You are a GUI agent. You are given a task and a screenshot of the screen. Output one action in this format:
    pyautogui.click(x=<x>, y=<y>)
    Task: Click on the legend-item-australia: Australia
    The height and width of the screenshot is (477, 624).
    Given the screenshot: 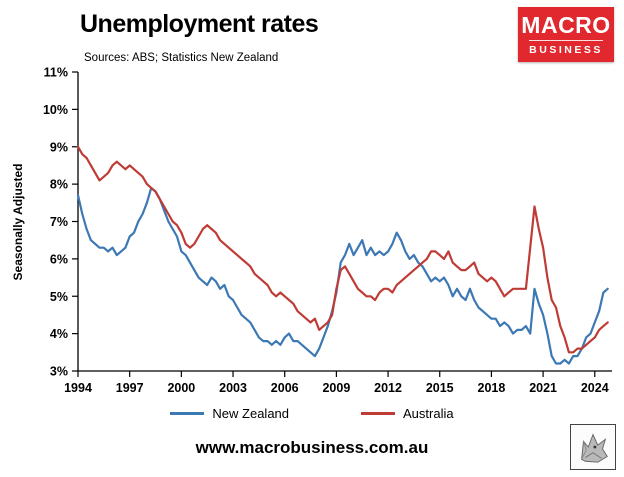 What is the action you would take?
    pyautogui.click(x=407, y=413)
    